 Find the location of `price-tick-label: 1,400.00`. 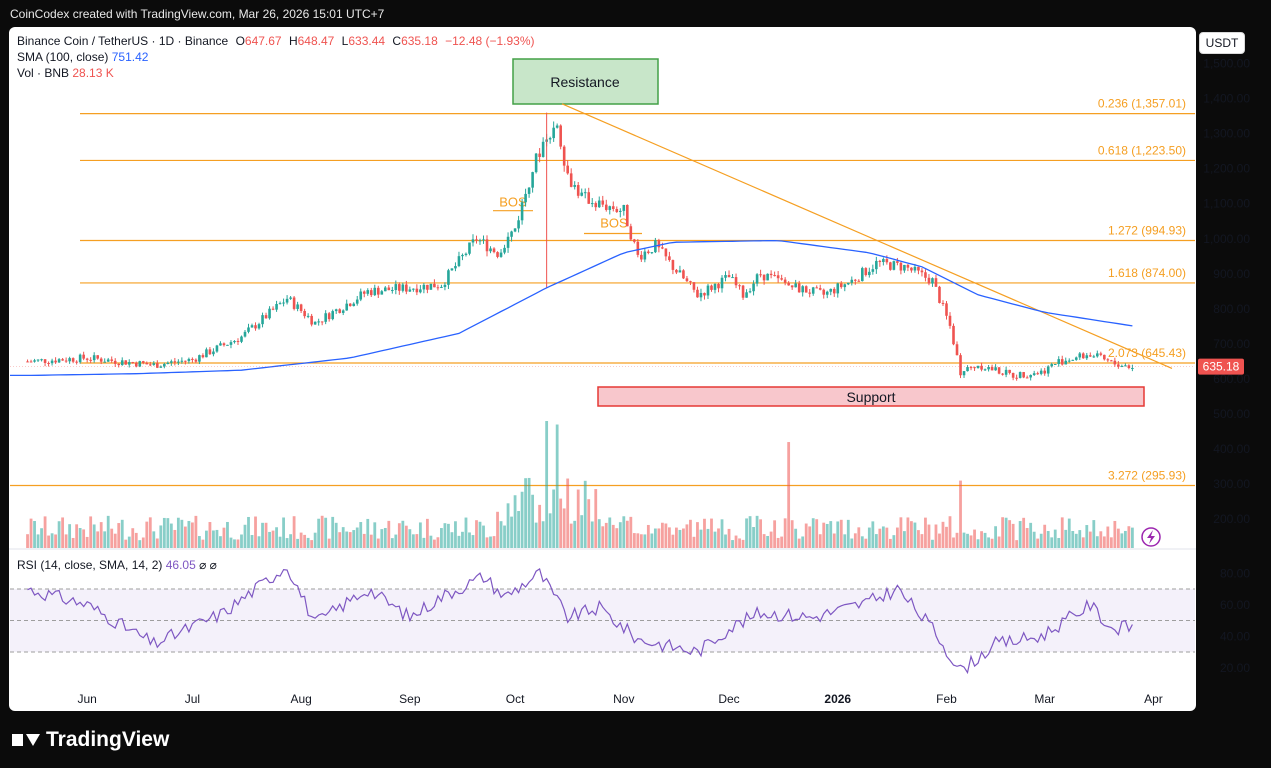

price-tick-label: 1,400.00 is located at coordinates (1226, 99).